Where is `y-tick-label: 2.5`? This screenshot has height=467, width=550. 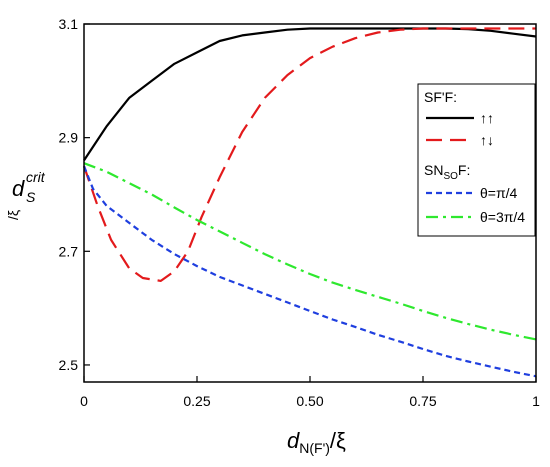 y-tick-label: 2.5 is located at coordinates (69, 365).